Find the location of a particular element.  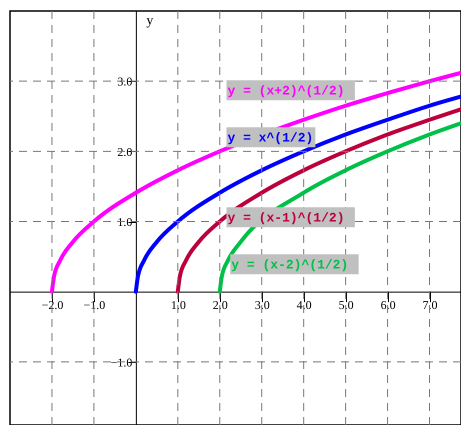

x-tick-label: 5.0 is located at coordinates (346, 305).